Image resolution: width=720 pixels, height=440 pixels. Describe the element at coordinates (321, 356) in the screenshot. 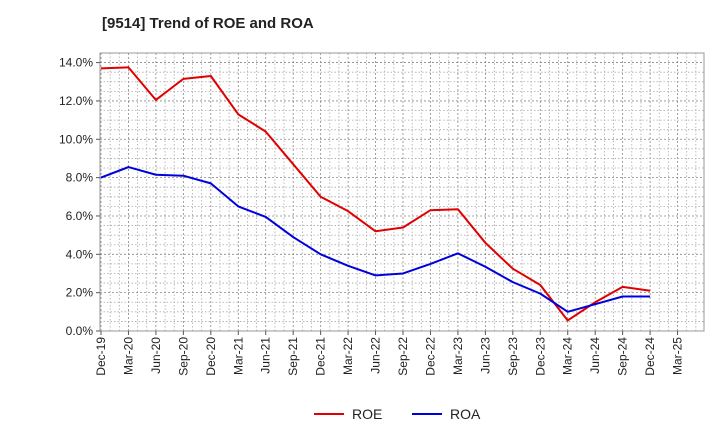

I see `x-tick-label: Dec-21` at that location.